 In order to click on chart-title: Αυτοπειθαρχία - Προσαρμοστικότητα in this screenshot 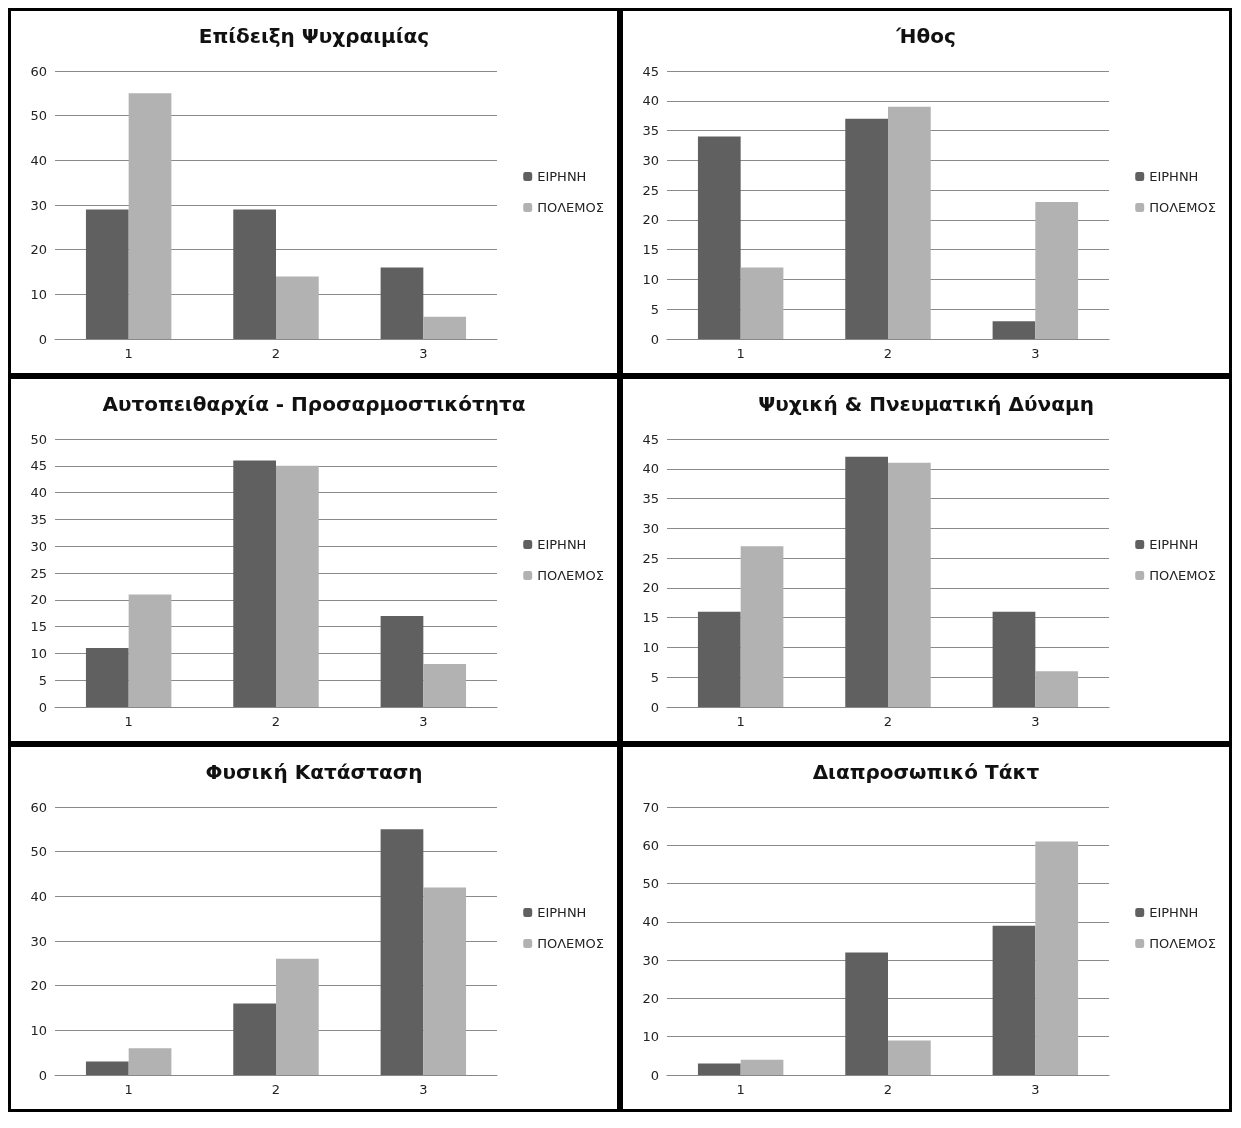, I will do `click(314, 404)`.